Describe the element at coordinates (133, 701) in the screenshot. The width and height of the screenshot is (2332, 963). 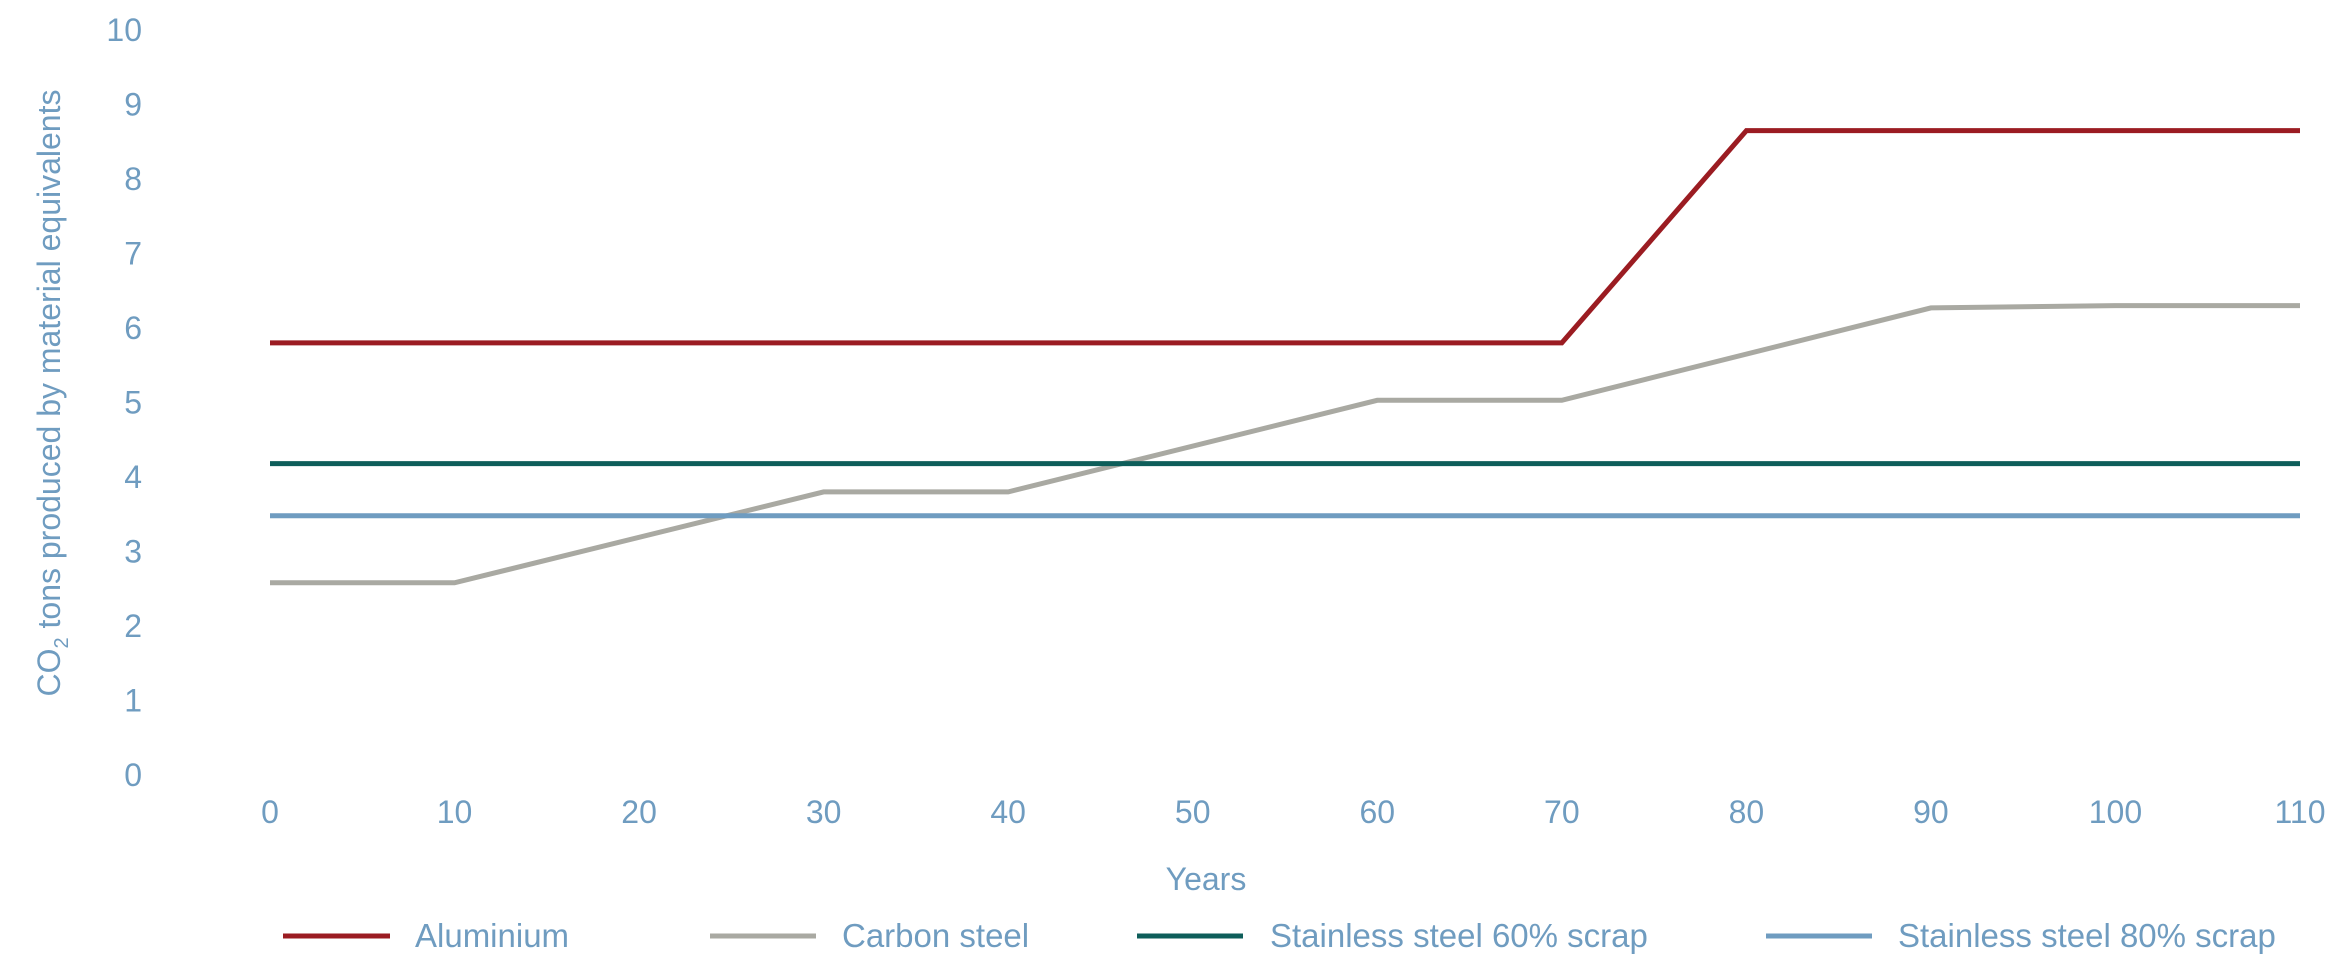
I see `y-tick-label: 1` at that location.